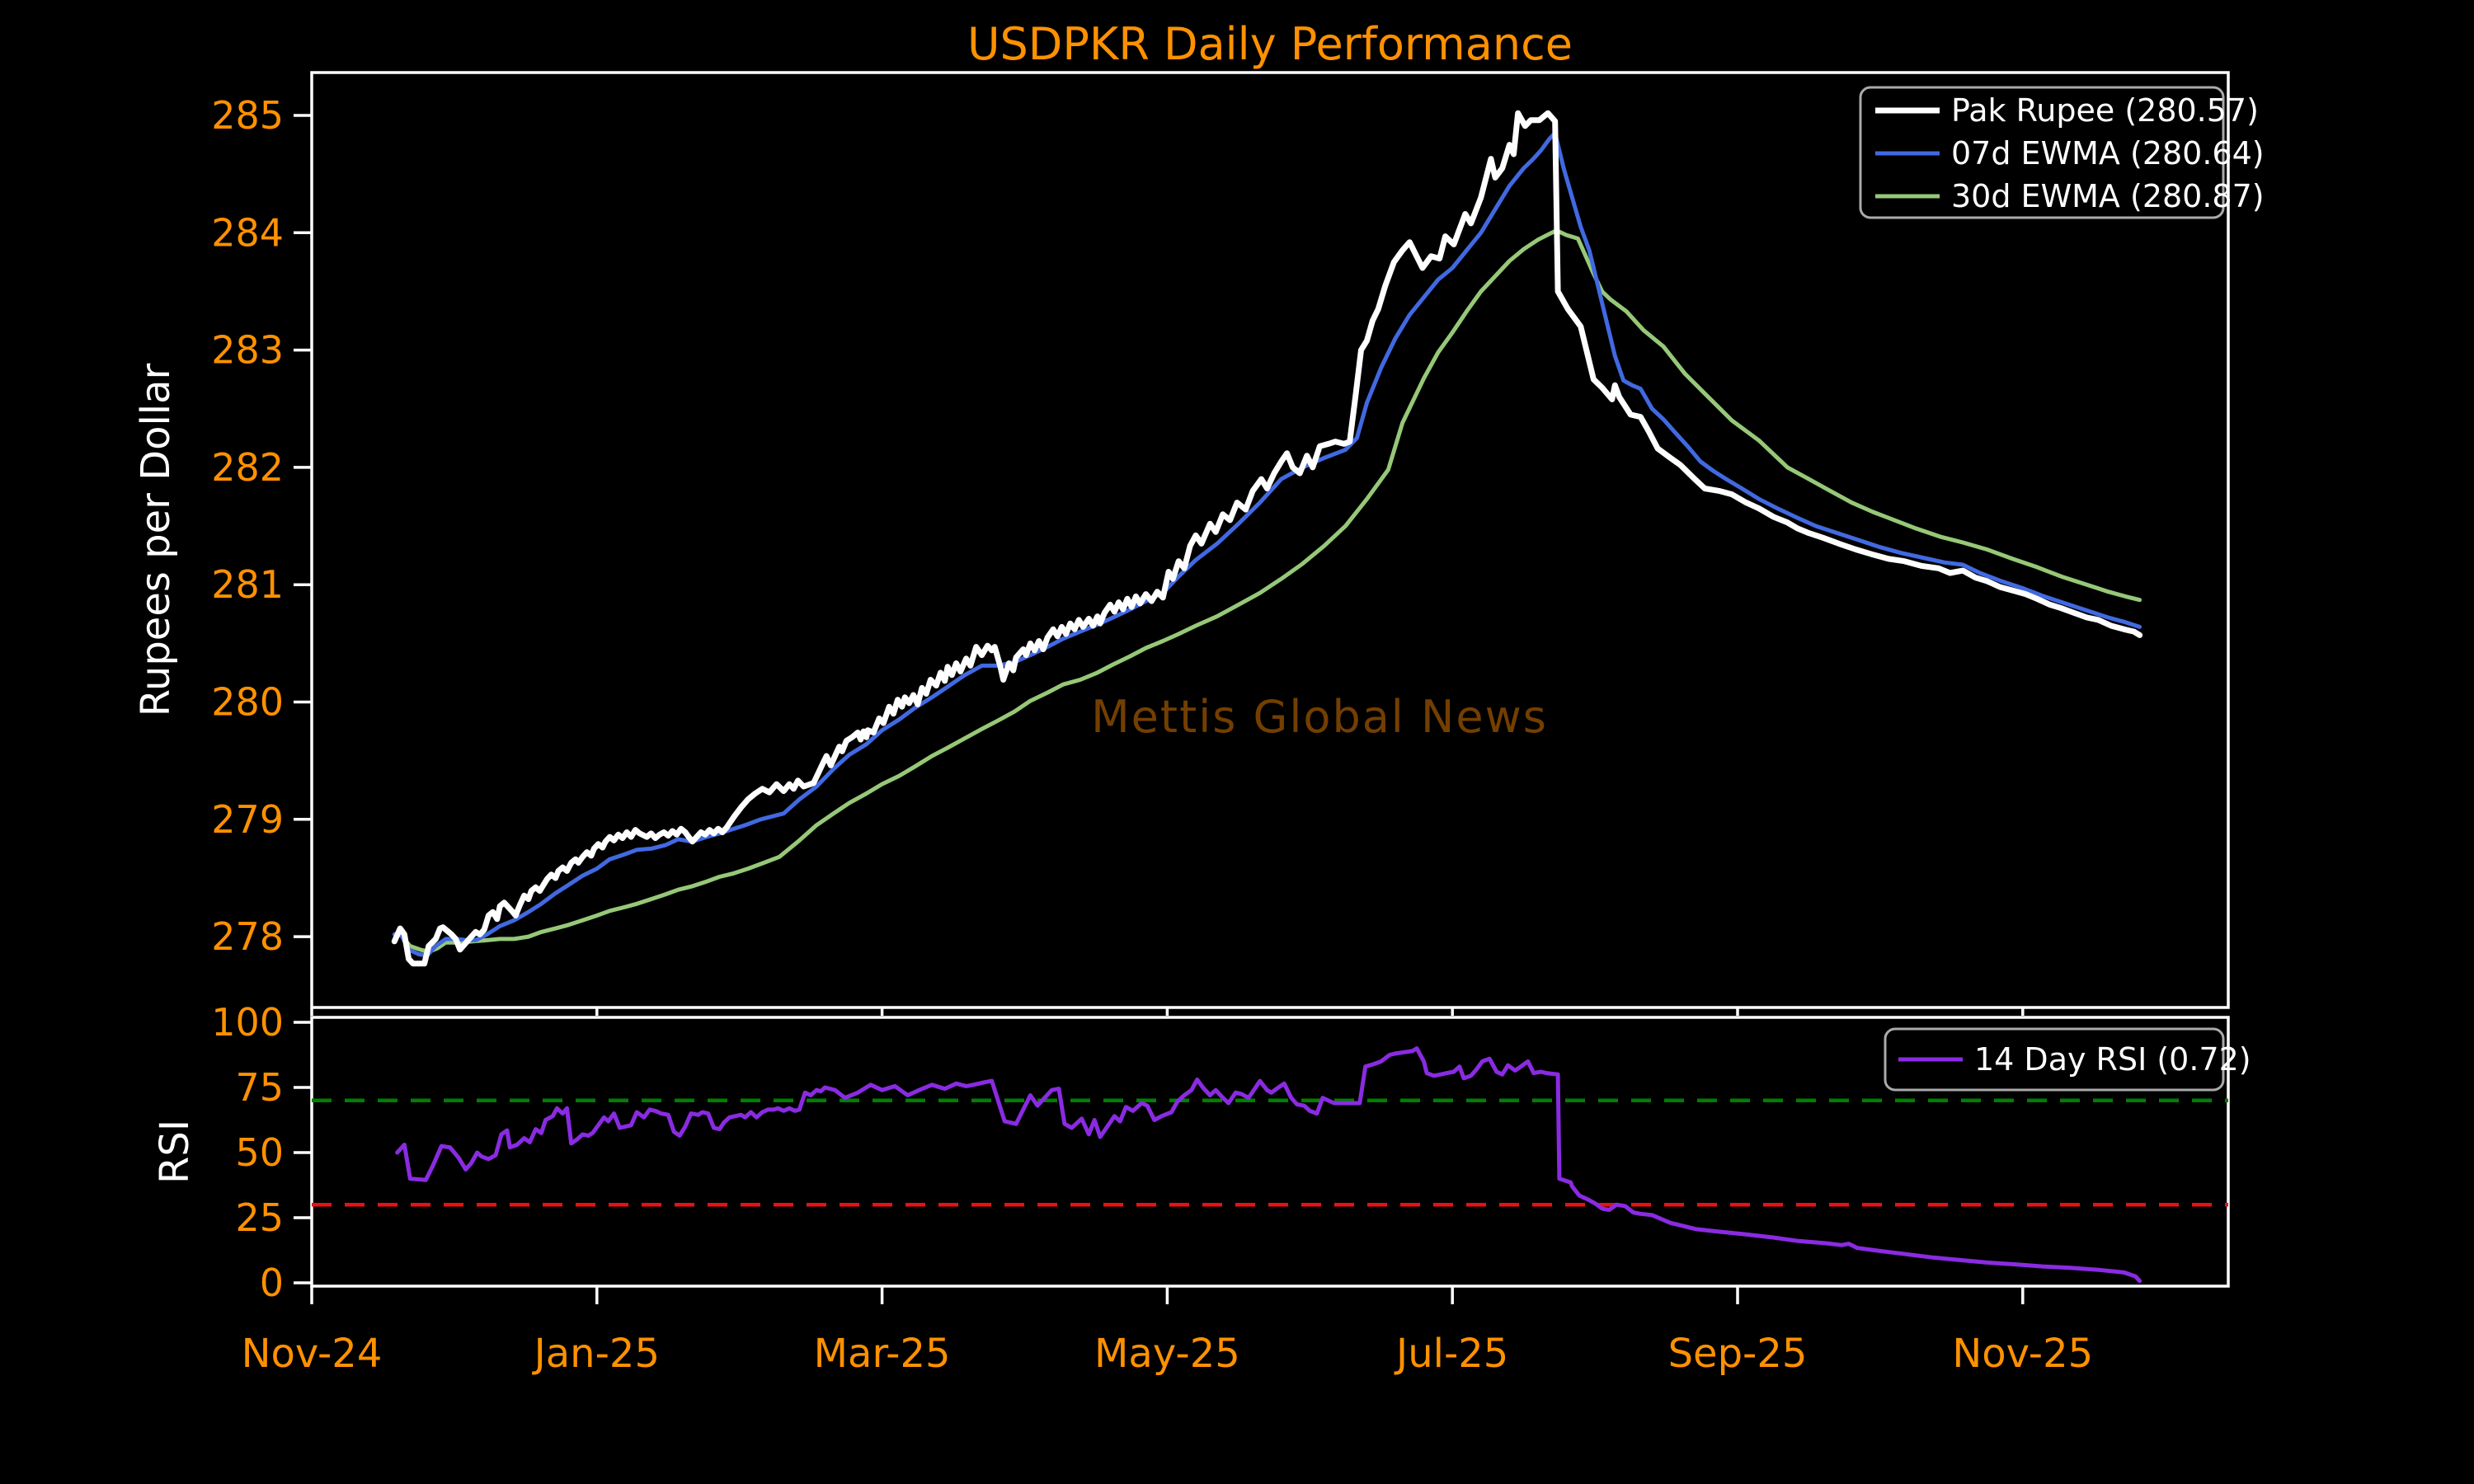  What do you see at coordinates (1319, 717) in the screenshot?
I see `watermark-text: Mettis Global News` at bounding box center [1319, 717].